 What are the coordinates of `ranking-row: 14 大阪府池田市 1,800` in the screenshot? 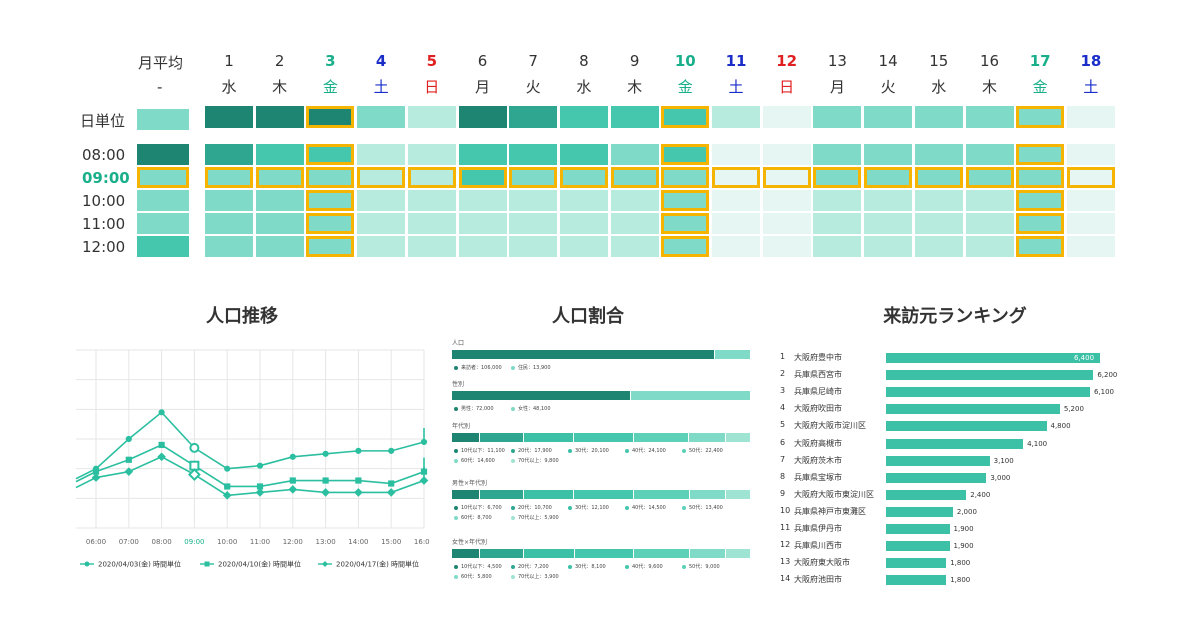 It's located at (980, 580).